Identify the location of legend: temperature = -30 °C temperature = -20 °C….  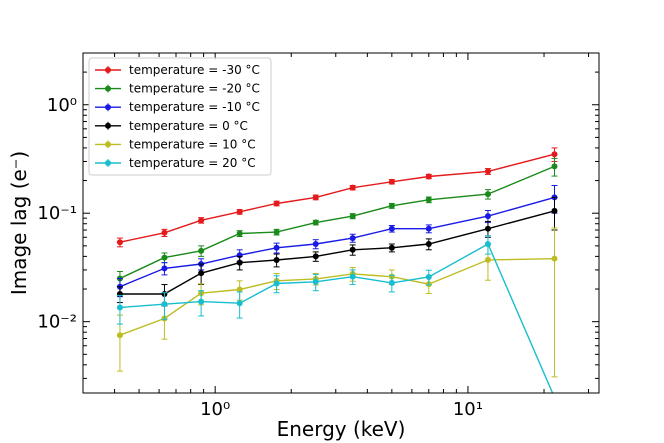
(180, 116).